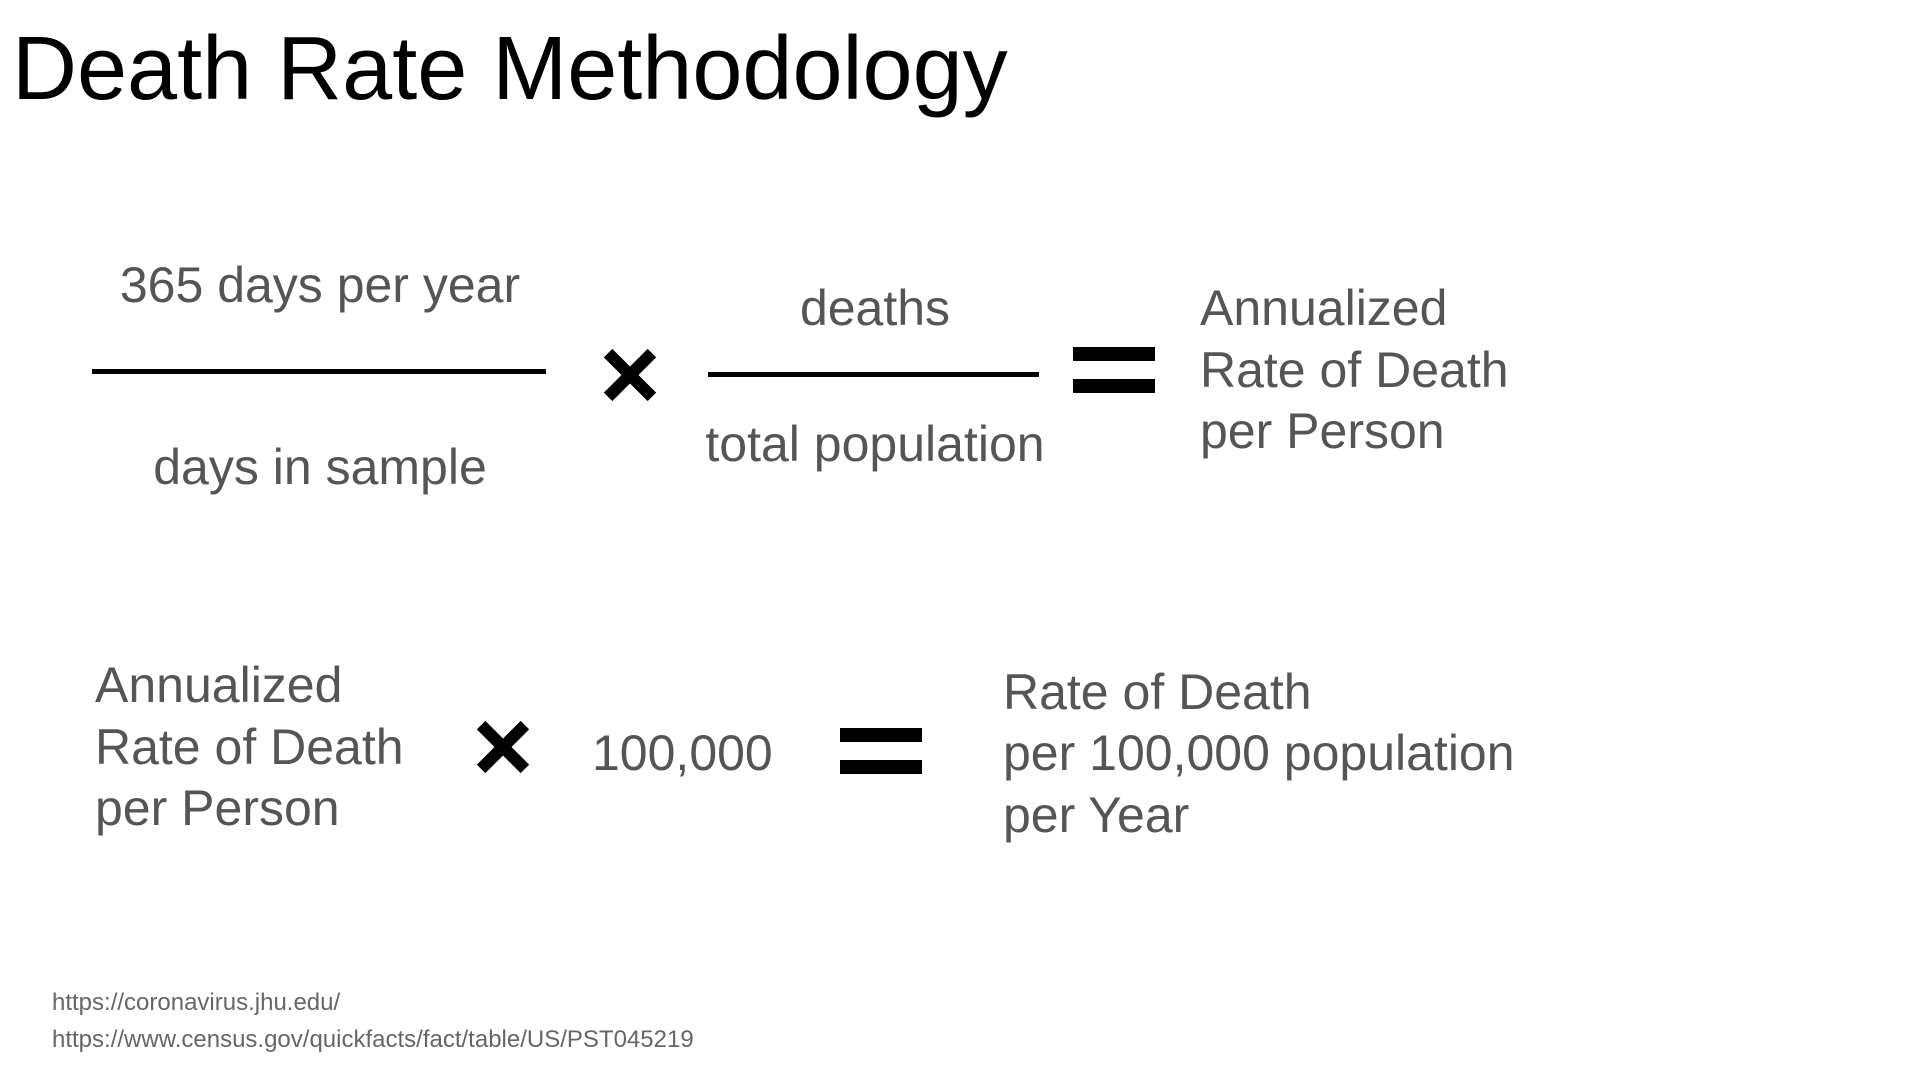  I want to click on result-line-2: per 100,000 population, so click(1259, 753).